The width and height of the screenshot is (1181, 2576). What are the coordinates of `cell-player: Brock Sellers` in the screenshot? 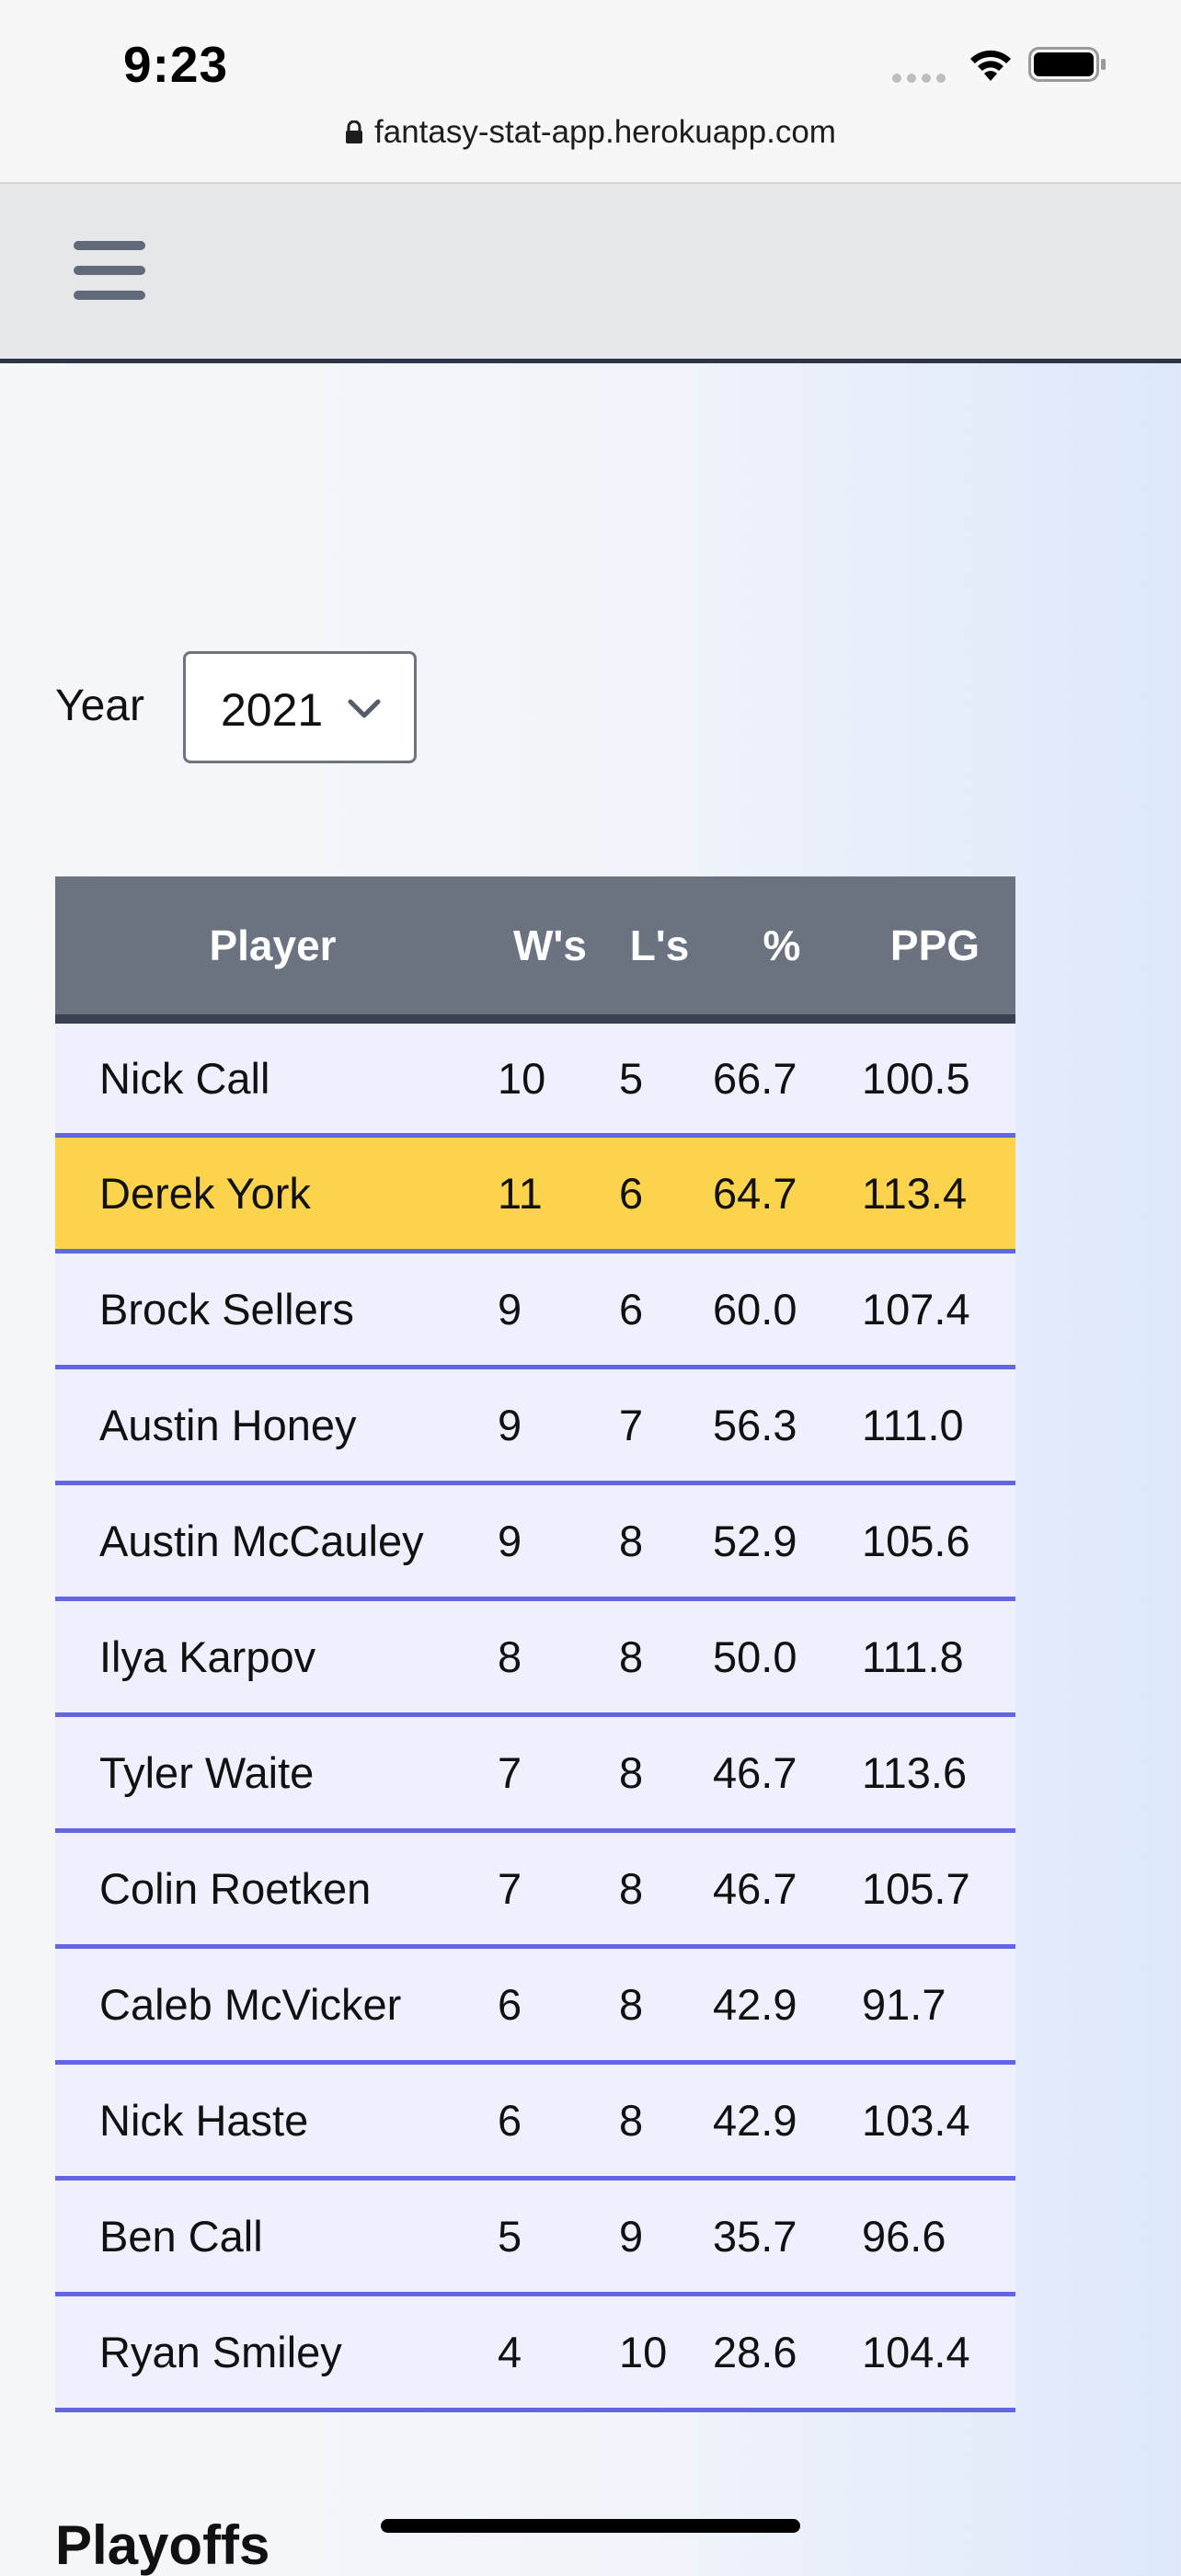 It's located at (272, 1310).